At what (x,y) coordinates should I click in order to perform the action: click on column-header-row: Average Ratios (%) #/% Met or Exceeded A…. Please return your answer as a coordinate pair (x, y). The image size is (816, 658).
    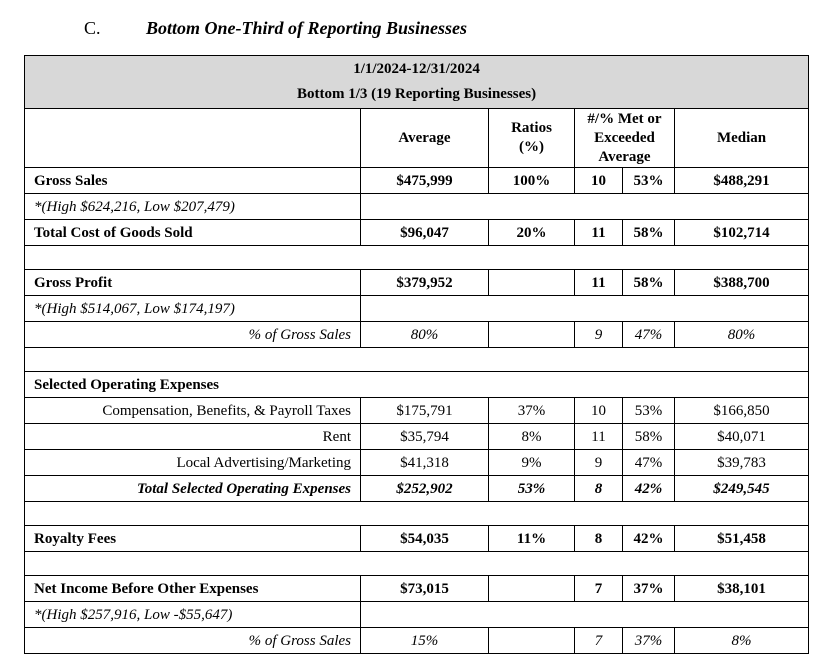
    Looking at the image, I should click on (417, 138).